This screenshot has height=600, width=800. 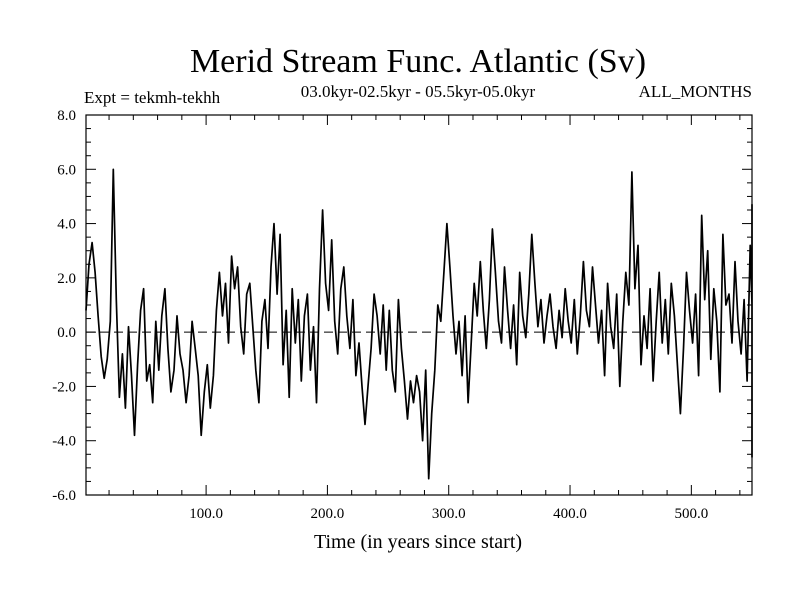 I want to click on x-tick-label: 300.0, so click(x=449, y=514).